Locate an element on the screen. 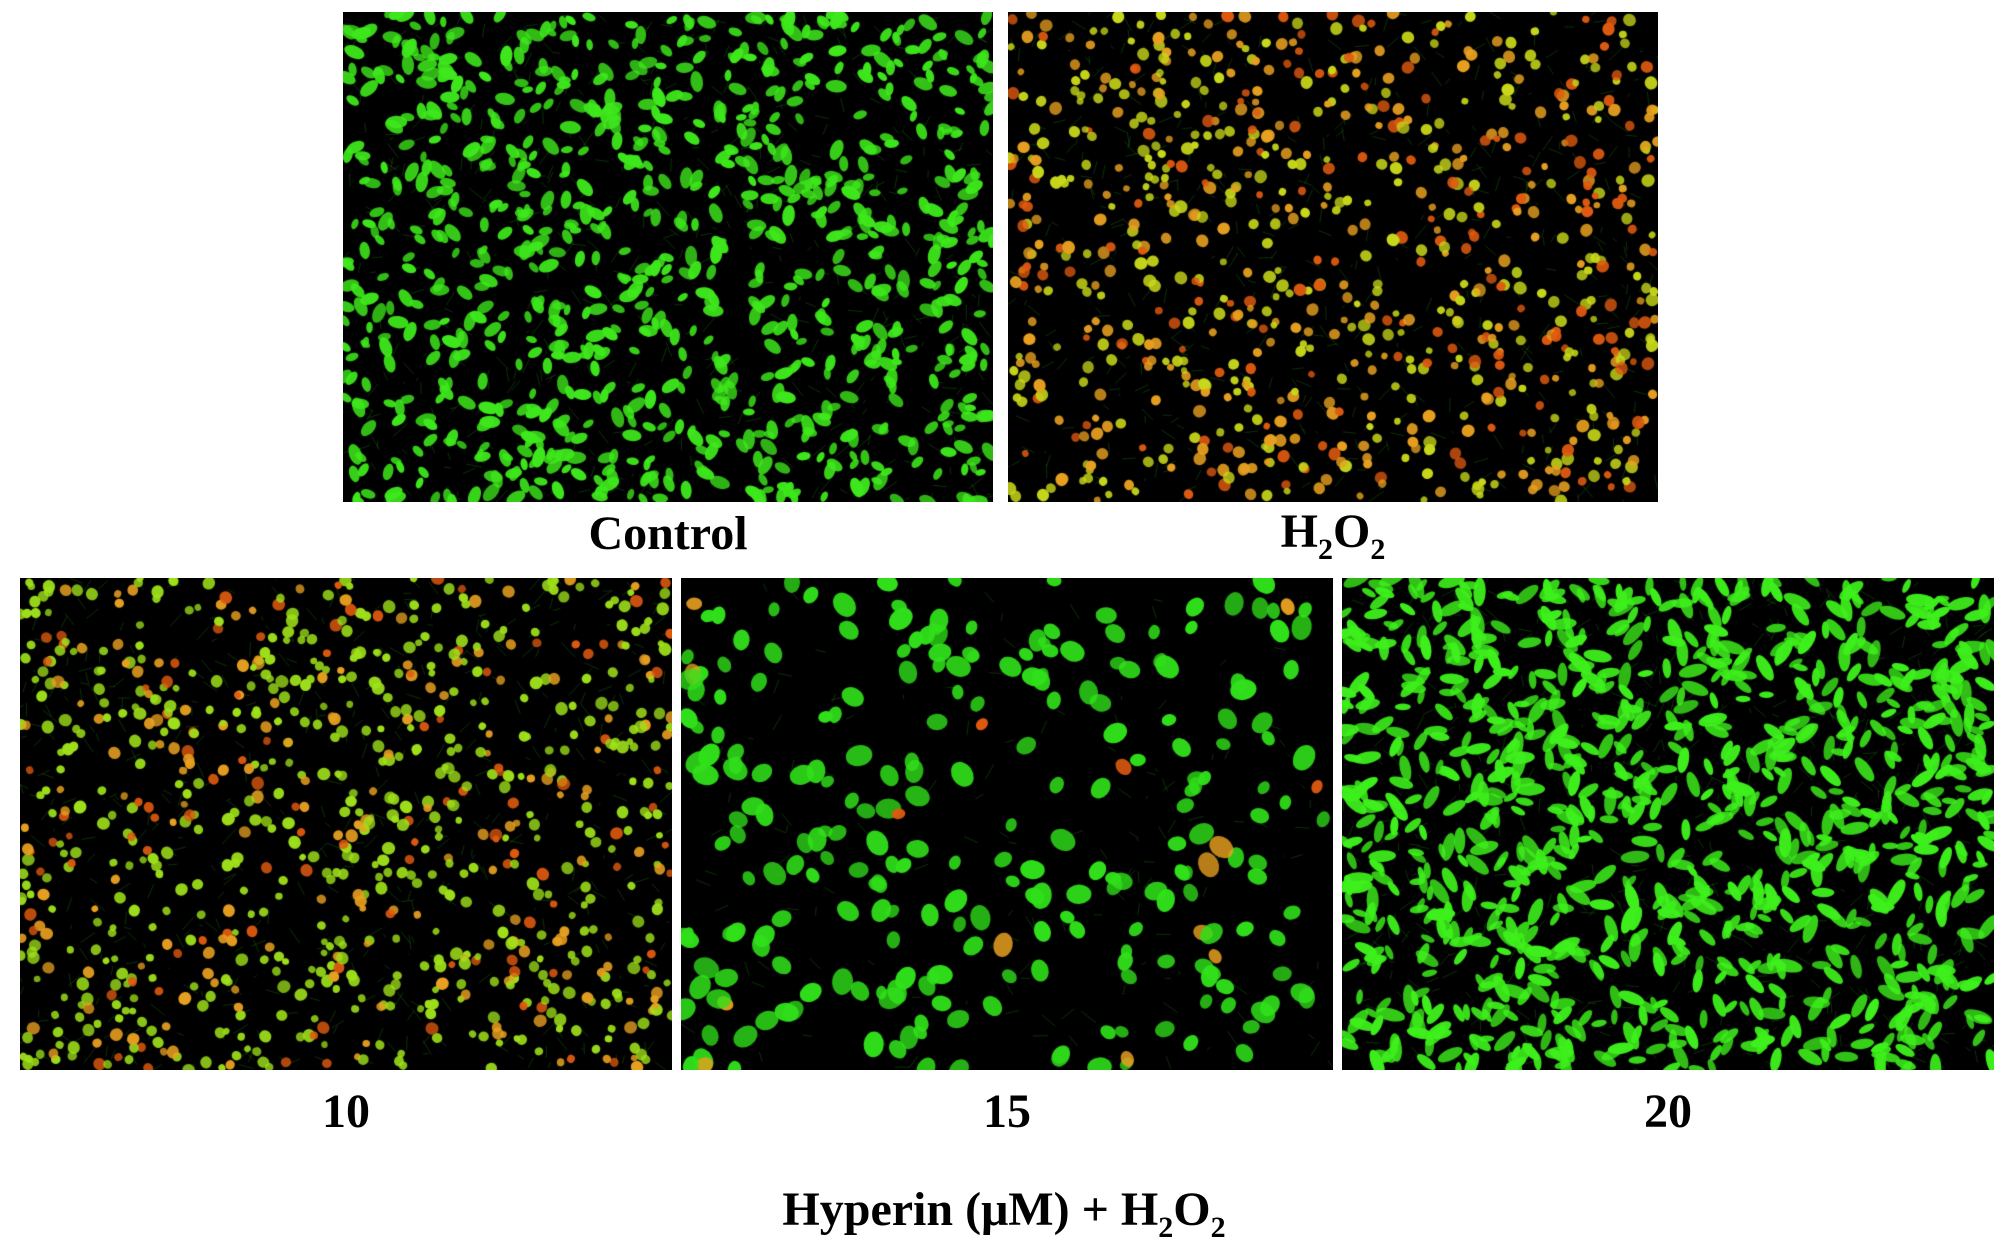 Image resolution: width=2008 pixels, height=1259 pixels. label-h2o2: H2O2 is located at coordinates (1333, 535).